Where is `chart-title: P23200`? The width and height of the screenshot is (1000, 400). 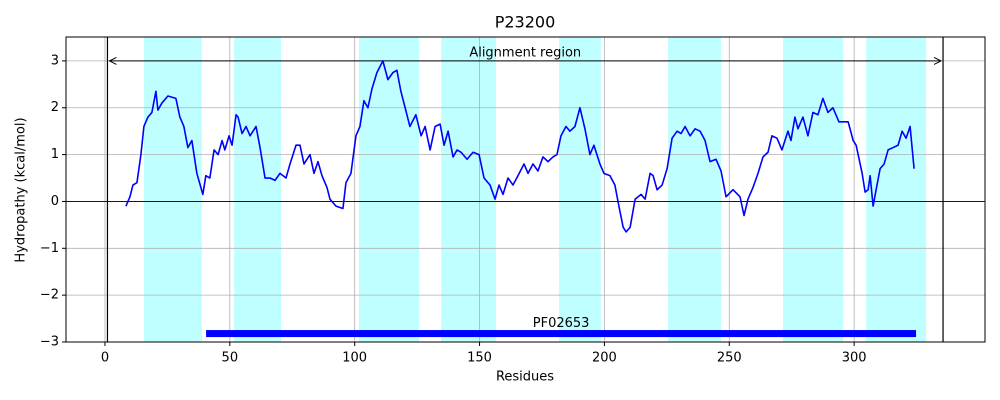 chart-title: P23200 is located at coordinates (525, 22).